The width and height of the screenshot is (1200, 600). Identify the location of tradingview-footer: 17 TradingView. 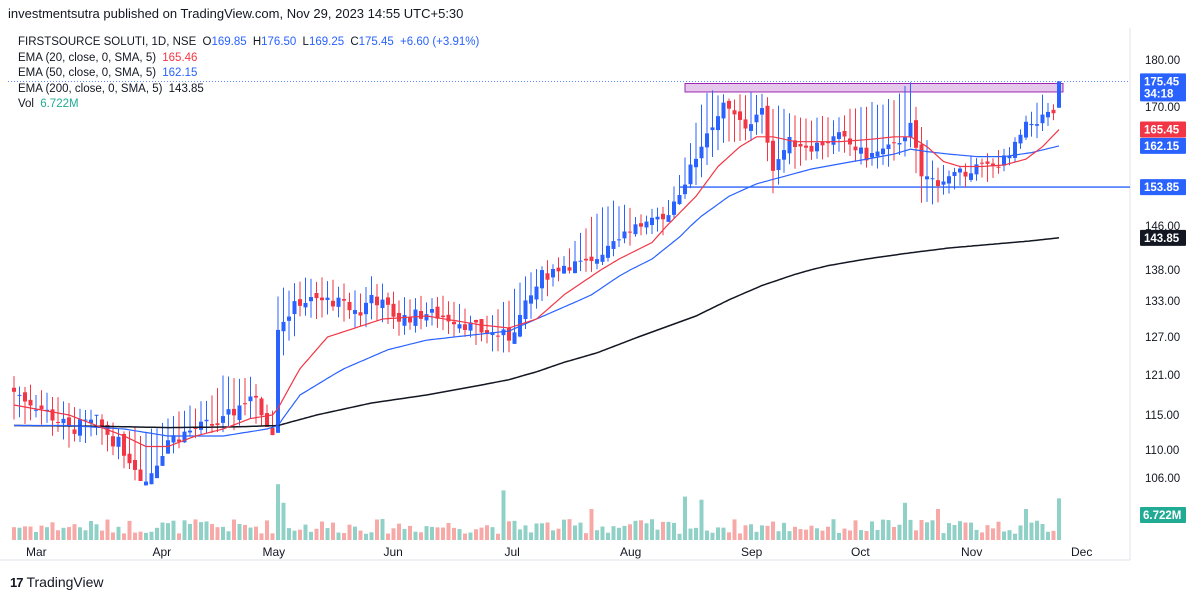
(57, 582).